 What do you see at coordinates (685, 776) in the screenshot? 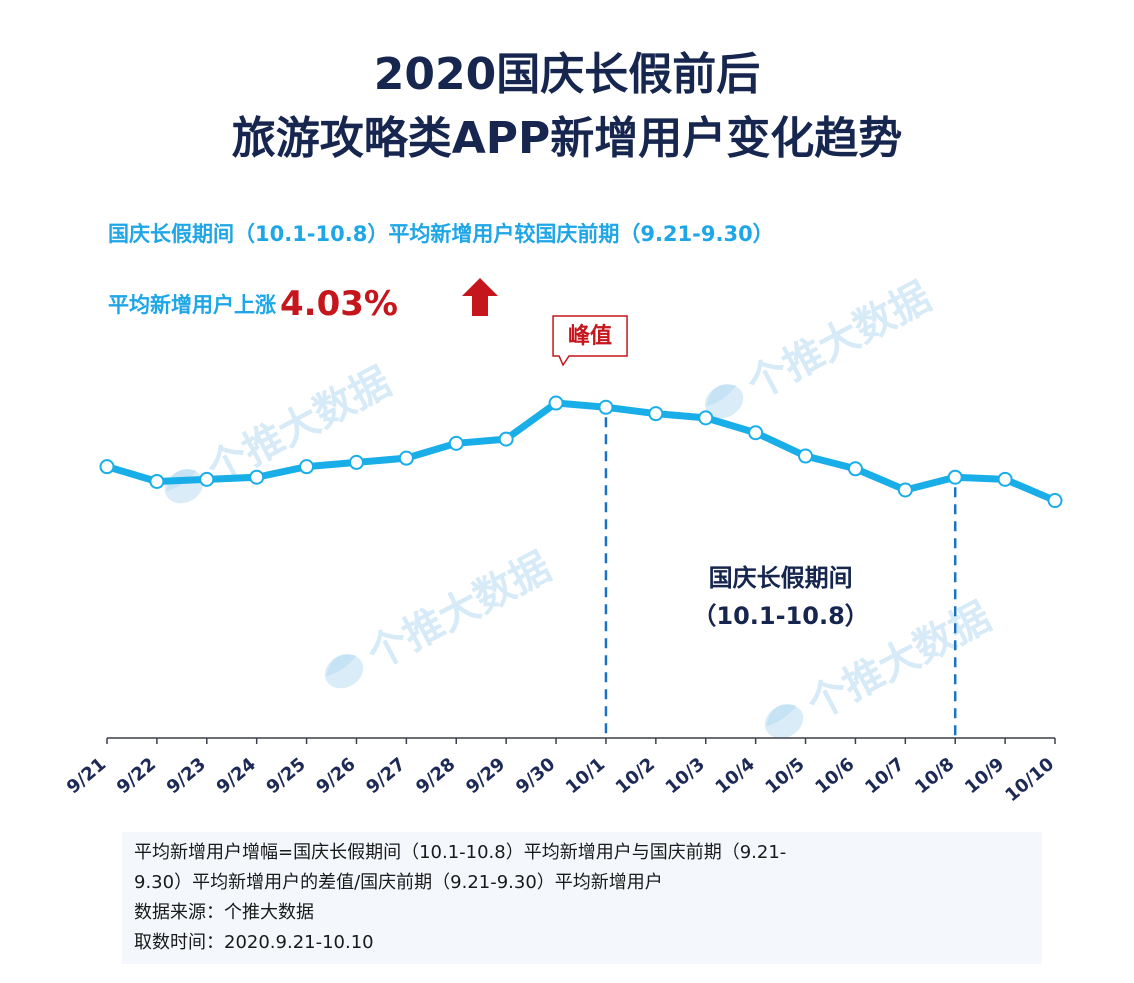
I see `x-tick-label: 10/3` at bounding box center [685, 776].